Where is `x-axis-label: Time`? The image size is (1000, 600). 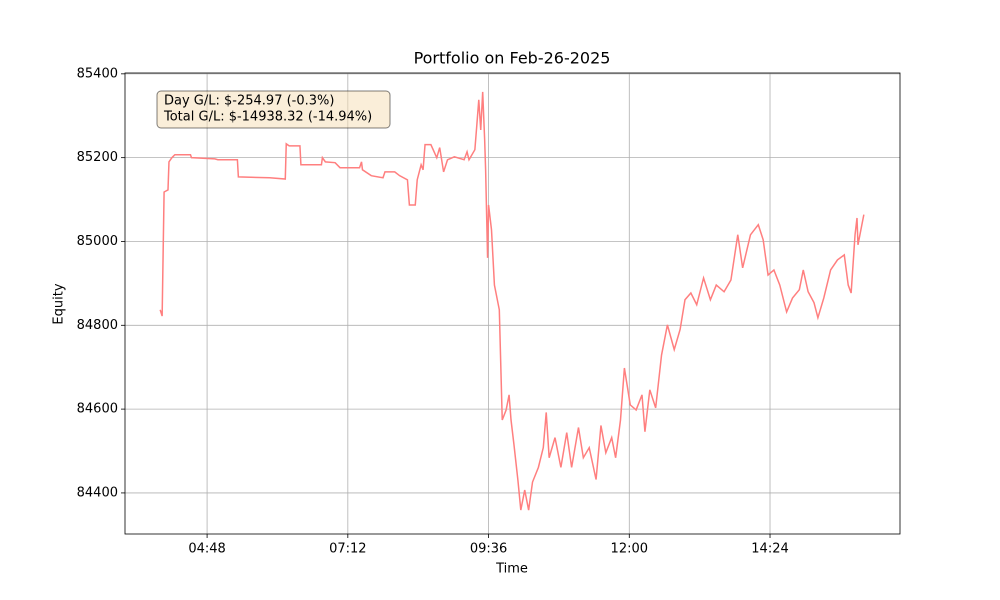
x-axis-label: Time is located at coordinates (511, 569).